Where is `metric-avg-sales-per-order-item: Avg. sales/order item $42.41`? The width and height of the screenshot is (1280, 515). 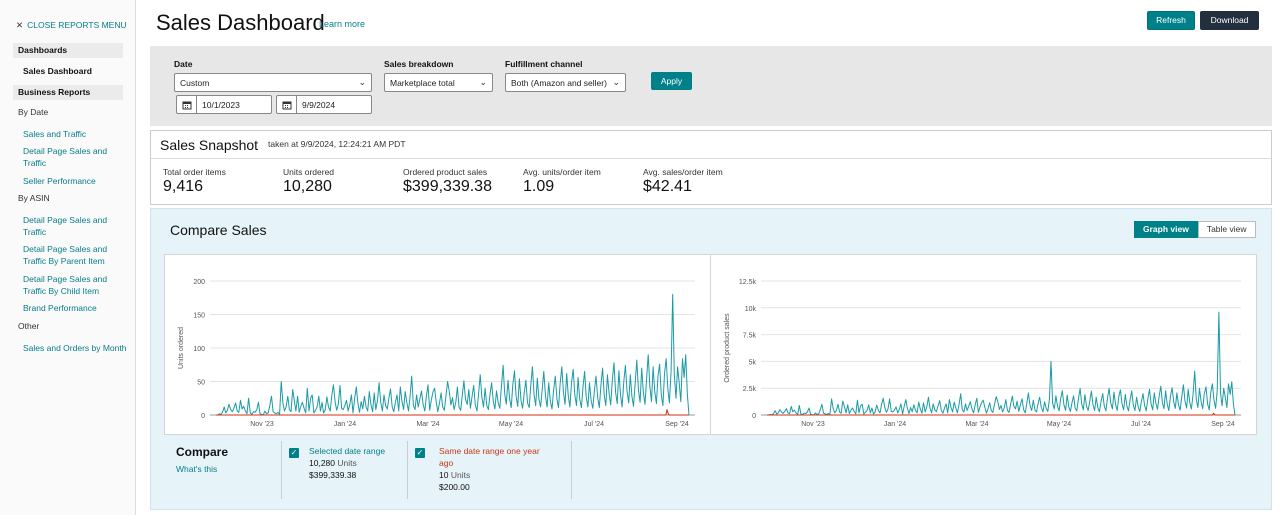
metric-avg-sales-per-order-item: Avg. sales/order item $42.41 is located at coordinates (683, 181).